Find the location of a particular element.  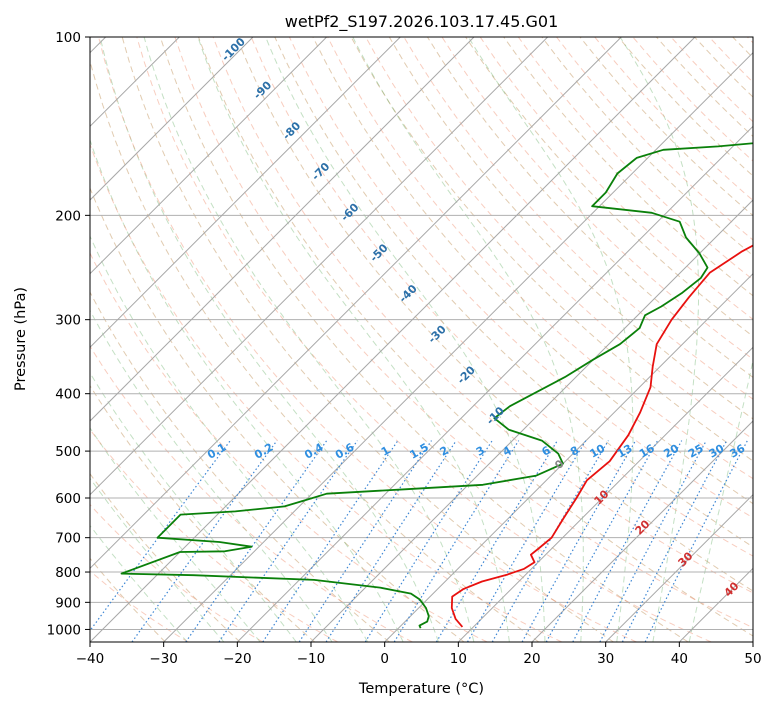

y-tick-label: 500 is located at coordinates (68, 452).